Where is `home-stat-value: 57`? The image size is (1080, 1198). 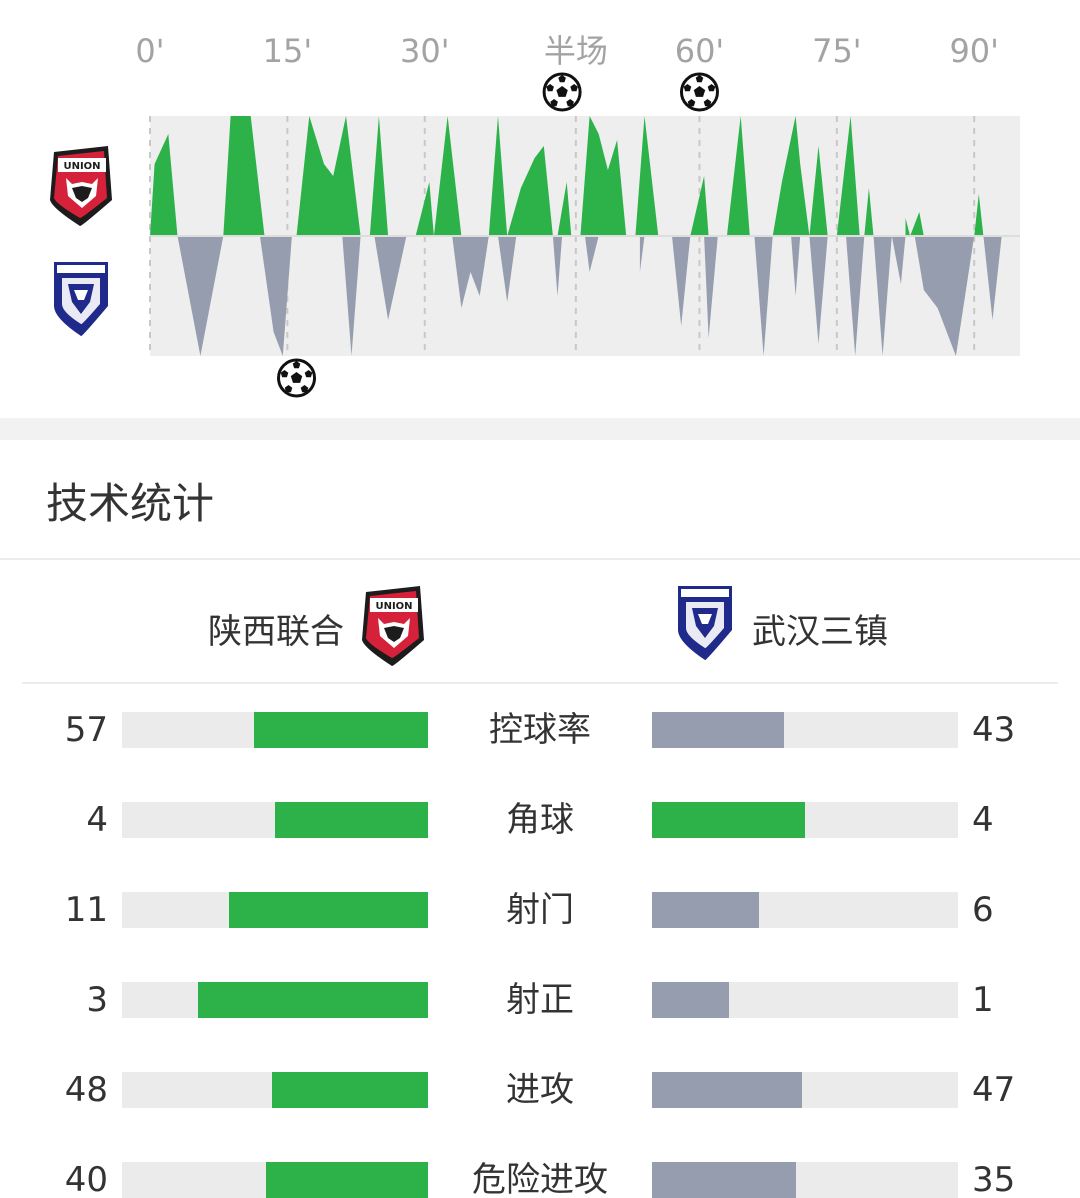
home-stat-value: 57 is located at coordinates (86, 730).